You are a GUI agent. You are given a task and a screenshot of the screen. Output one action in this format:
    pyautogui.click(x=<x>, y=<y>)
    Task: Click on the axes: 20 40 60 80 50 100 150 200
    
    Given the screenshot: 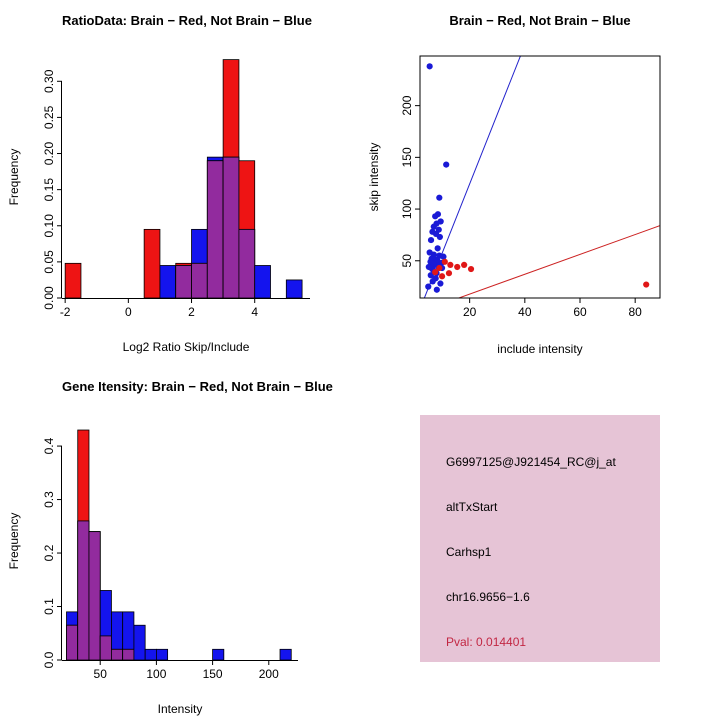 What is the action you would take?
    pyautogui.click(x=530, y=187)
    